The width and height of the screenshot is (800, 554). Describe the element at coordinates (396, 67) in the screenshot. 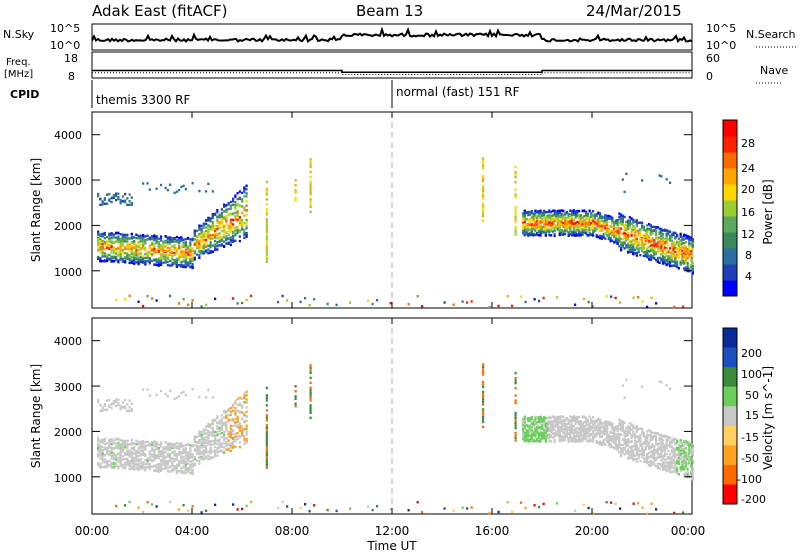

I see `freq-panel: Freq. [MHz] 18 8 60 0 Nave` at that location.